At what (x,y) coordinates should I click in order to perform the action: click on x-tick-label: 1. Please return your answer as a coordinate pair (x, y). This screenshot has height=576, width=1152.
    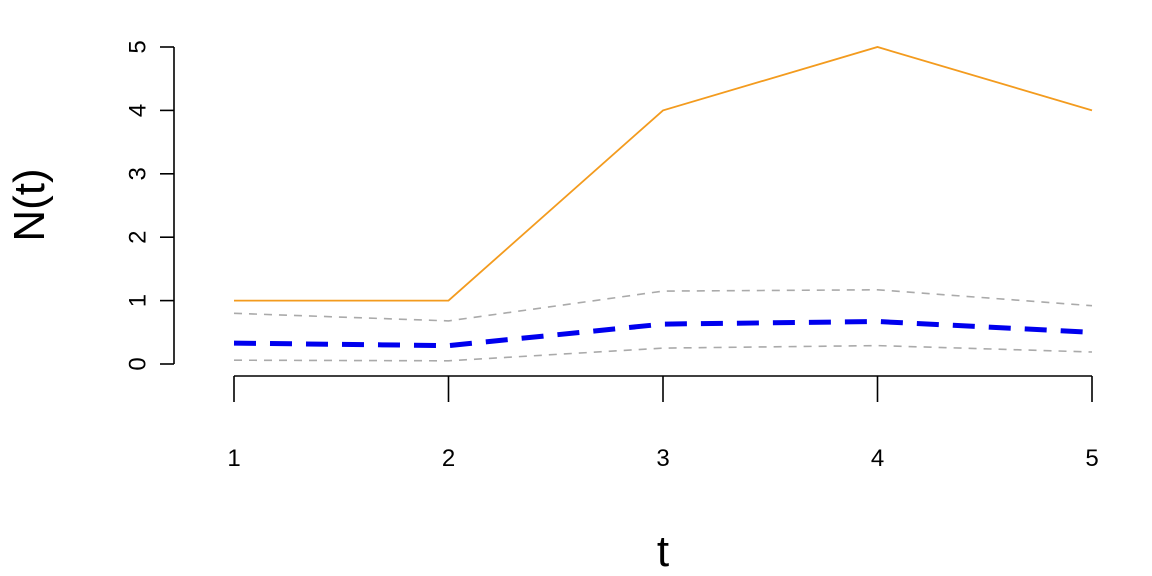
    Looking at the image, I should click on (233, 458).